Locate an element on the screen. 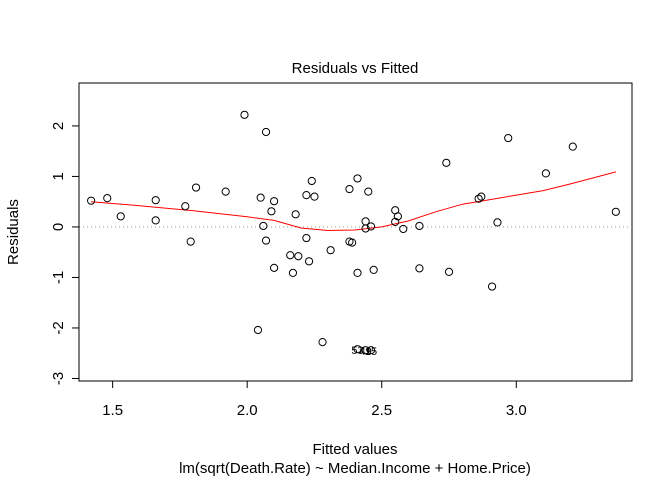  outlier-label: 53 is located at coordinates (357, 351).